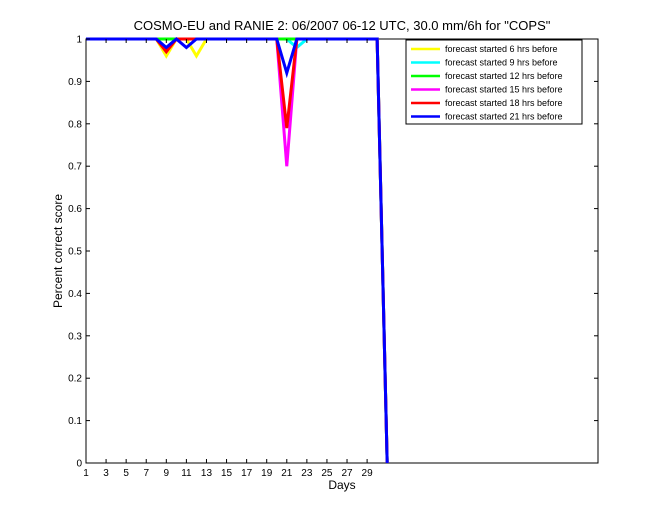 The image size is (660, 520). What do you see at coordinates (75, 167) in the screenshot?
I see `y-tick-label: 0.7` at bounding box center [75, 167].